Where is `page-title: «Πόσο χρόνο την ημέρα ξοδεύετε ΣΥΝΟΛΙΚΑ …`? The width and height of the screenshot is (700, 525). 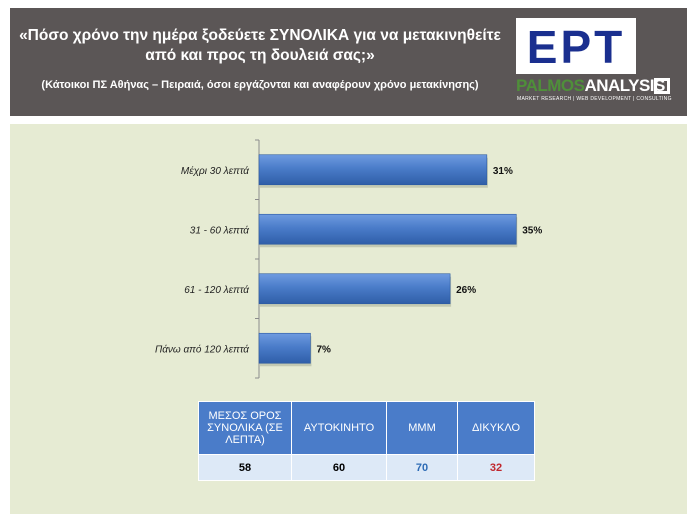
page-title: «Πόσο χρόνο την ημέρα ξοδεύετε ΣΥΝΟΛΙΚΑ … is located at coordinates (260, 45).